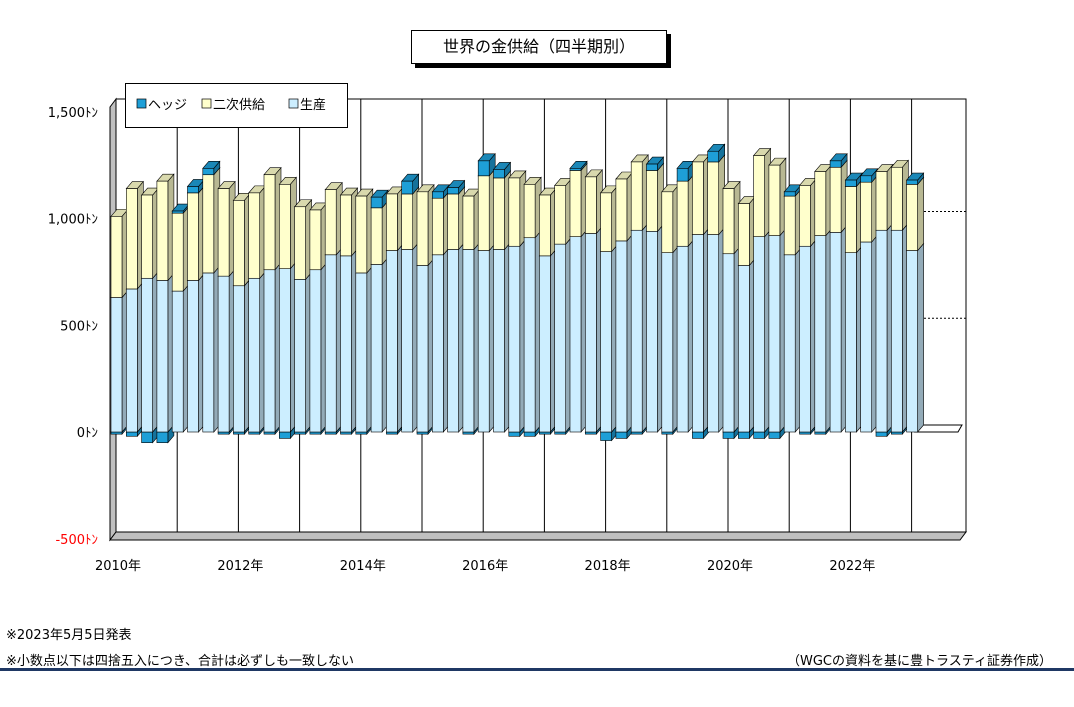 The width and height of the screenshot is (1074, 707). I want to click on y-axis-ticks: -500ﾄﾝ 0ﾄﾝ 500ﾄﾝ 1,000ﾄﾝ 1,500ﾄﾝ, so click(73, 327).